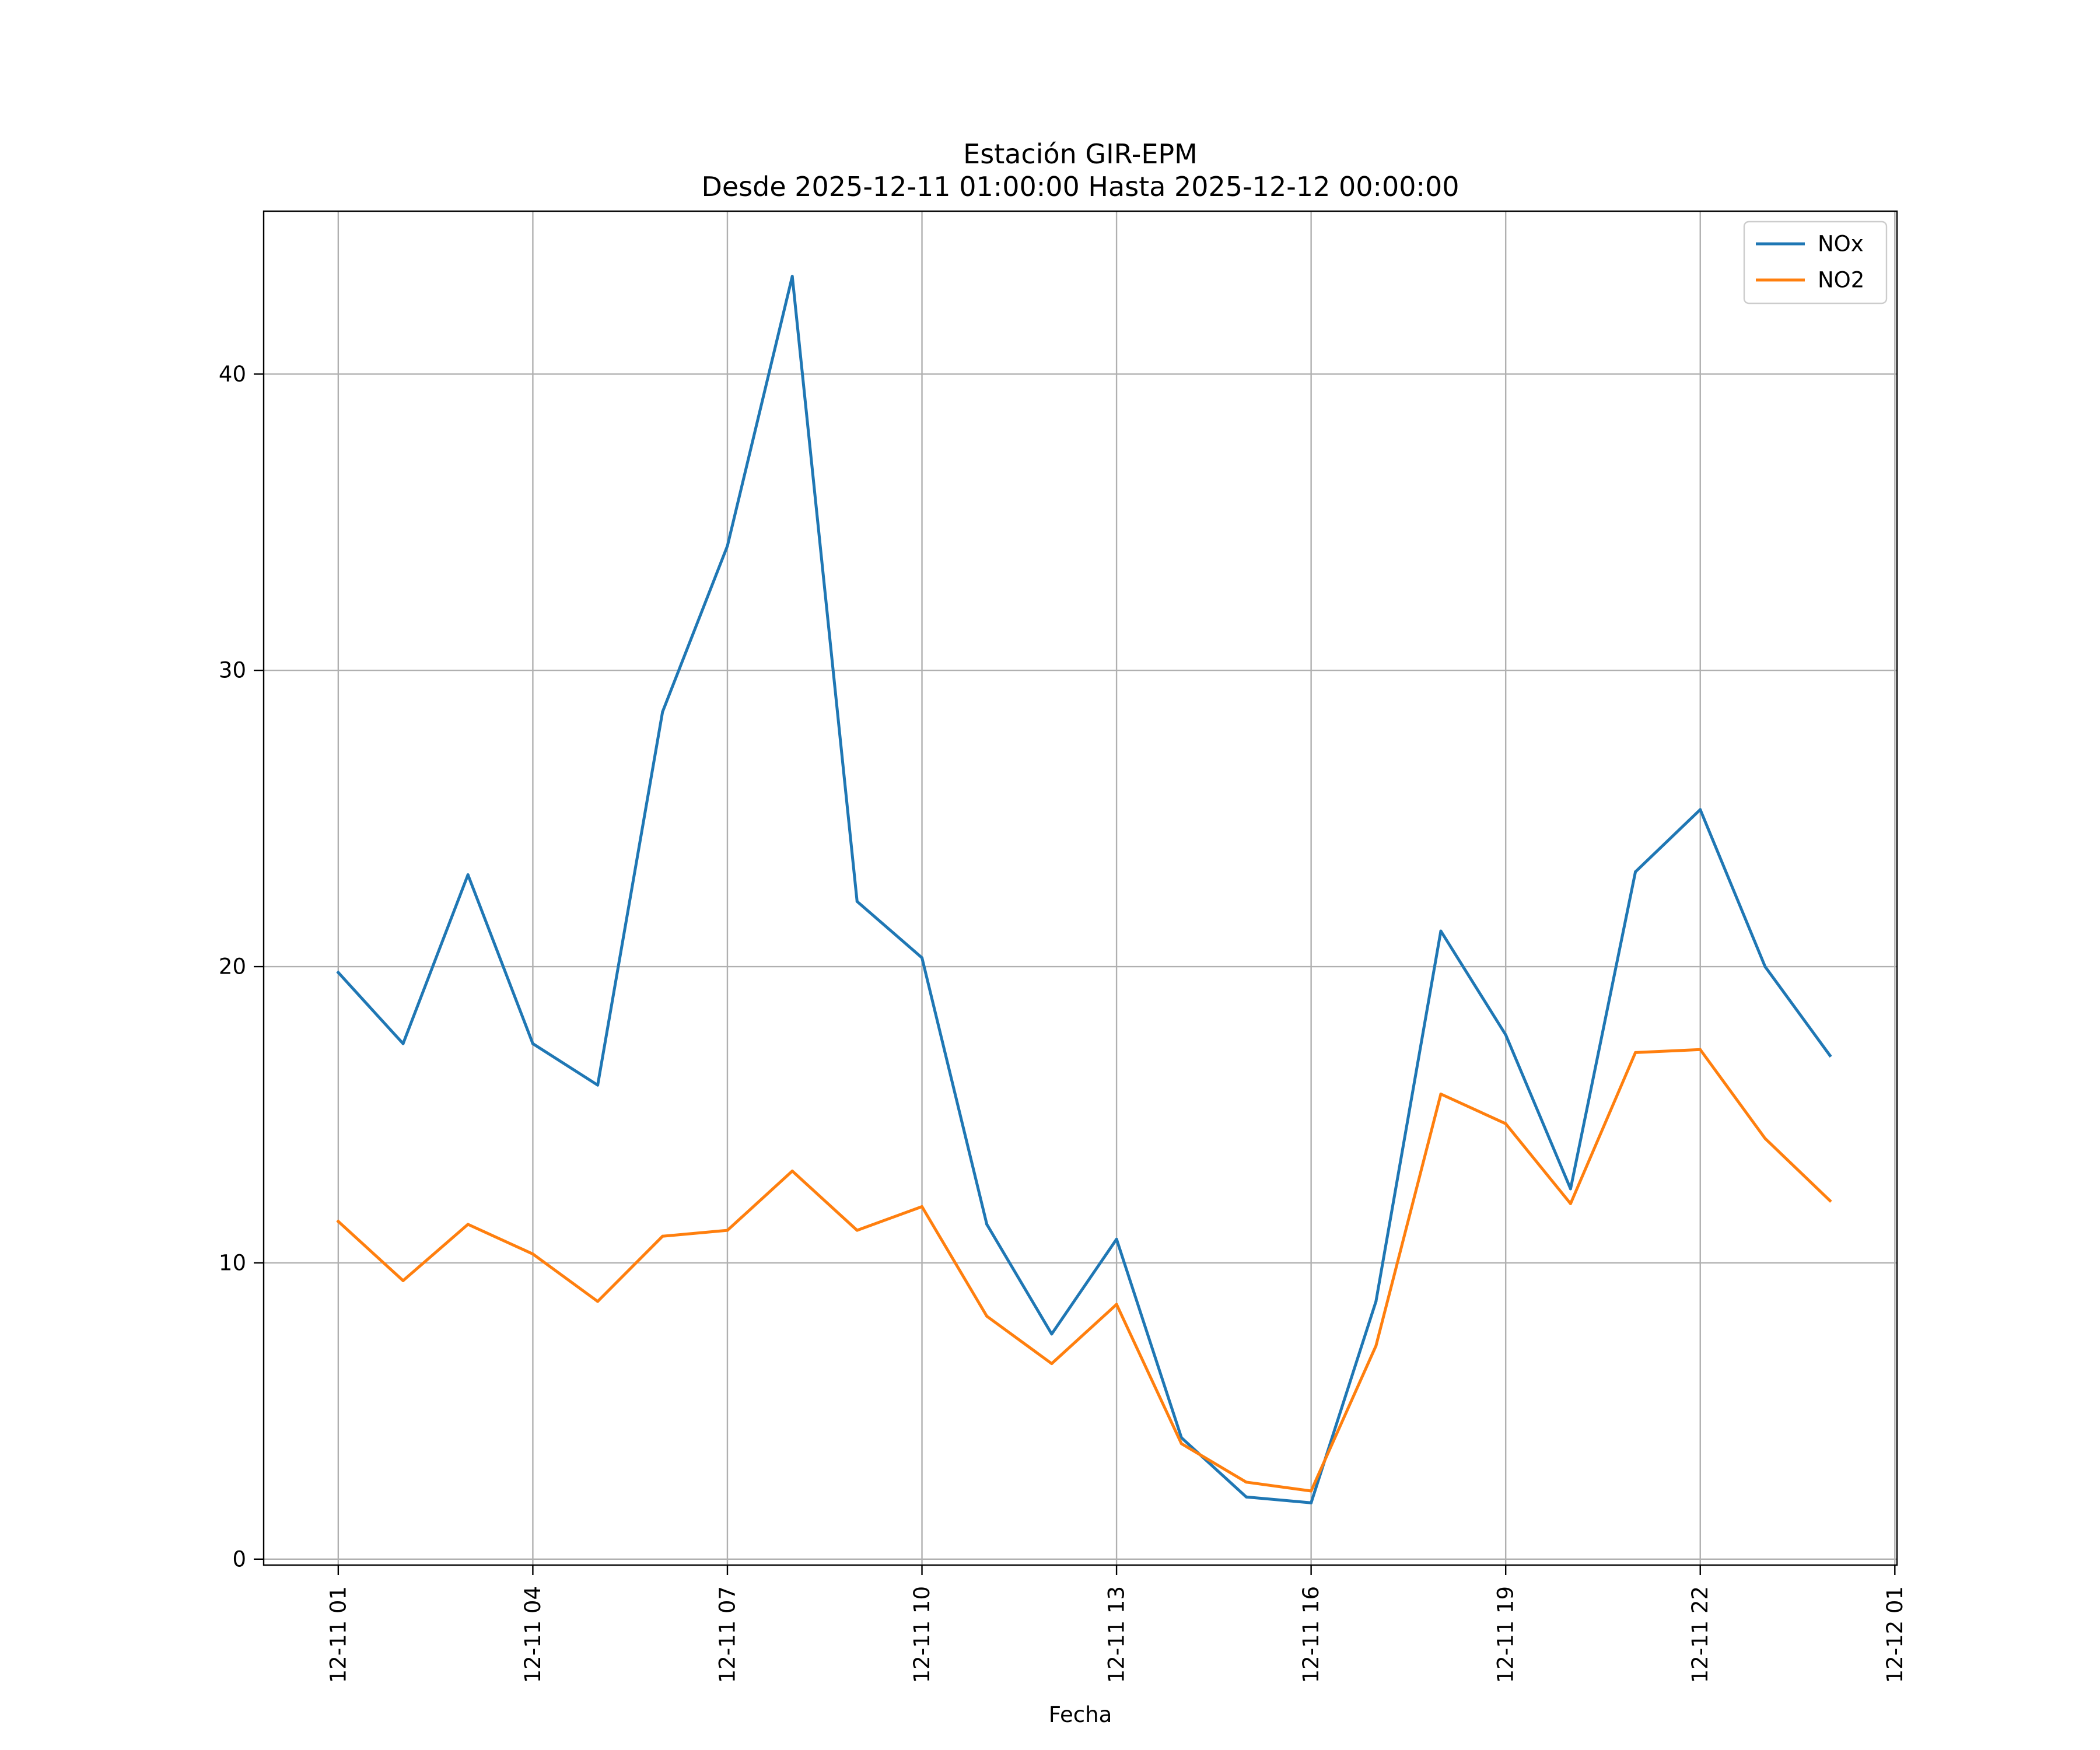 Image resolution: width=2100 pixels, height=1750 pixels. Describe the element at coordinates (232, 1262) in the screenshot. I see `y-tick-label: 10` at that location.